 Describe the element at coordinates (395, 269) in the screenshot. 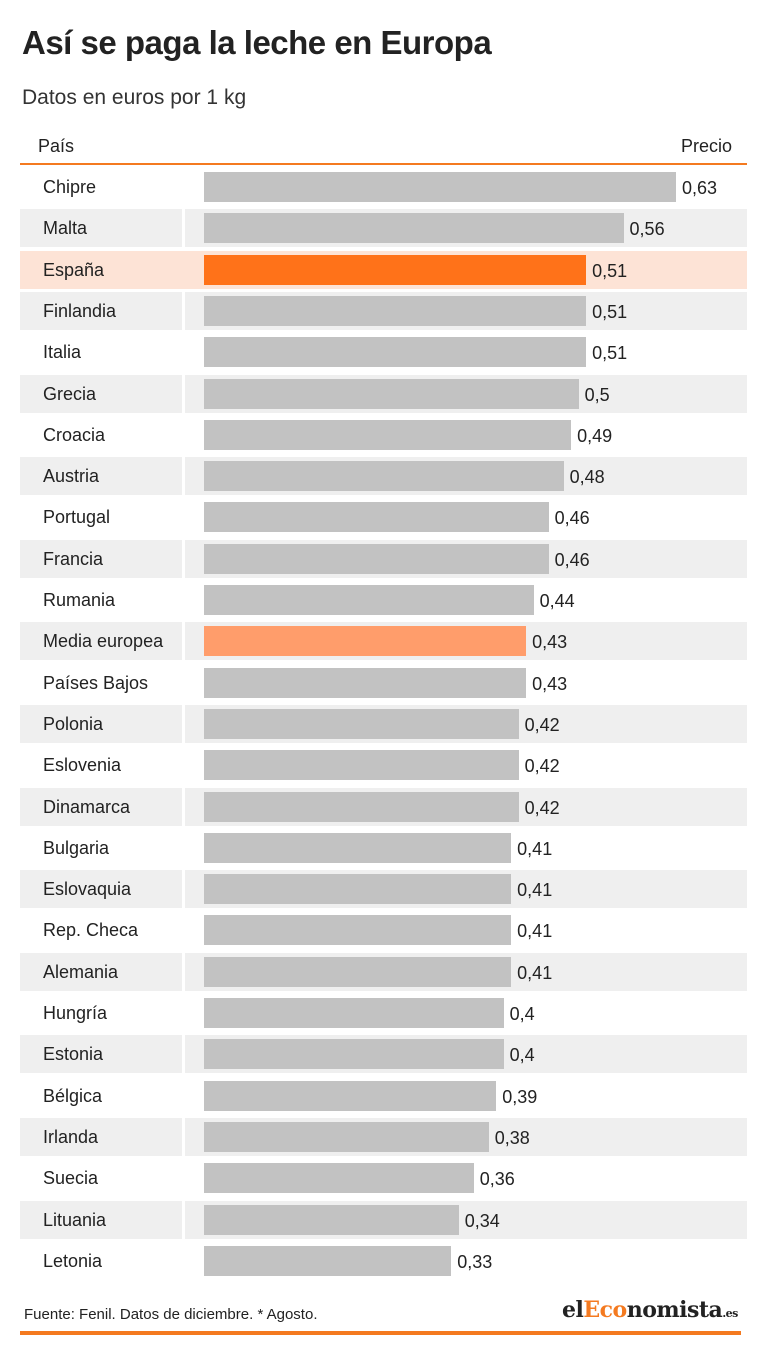

I see `bar-highlight` at that location.